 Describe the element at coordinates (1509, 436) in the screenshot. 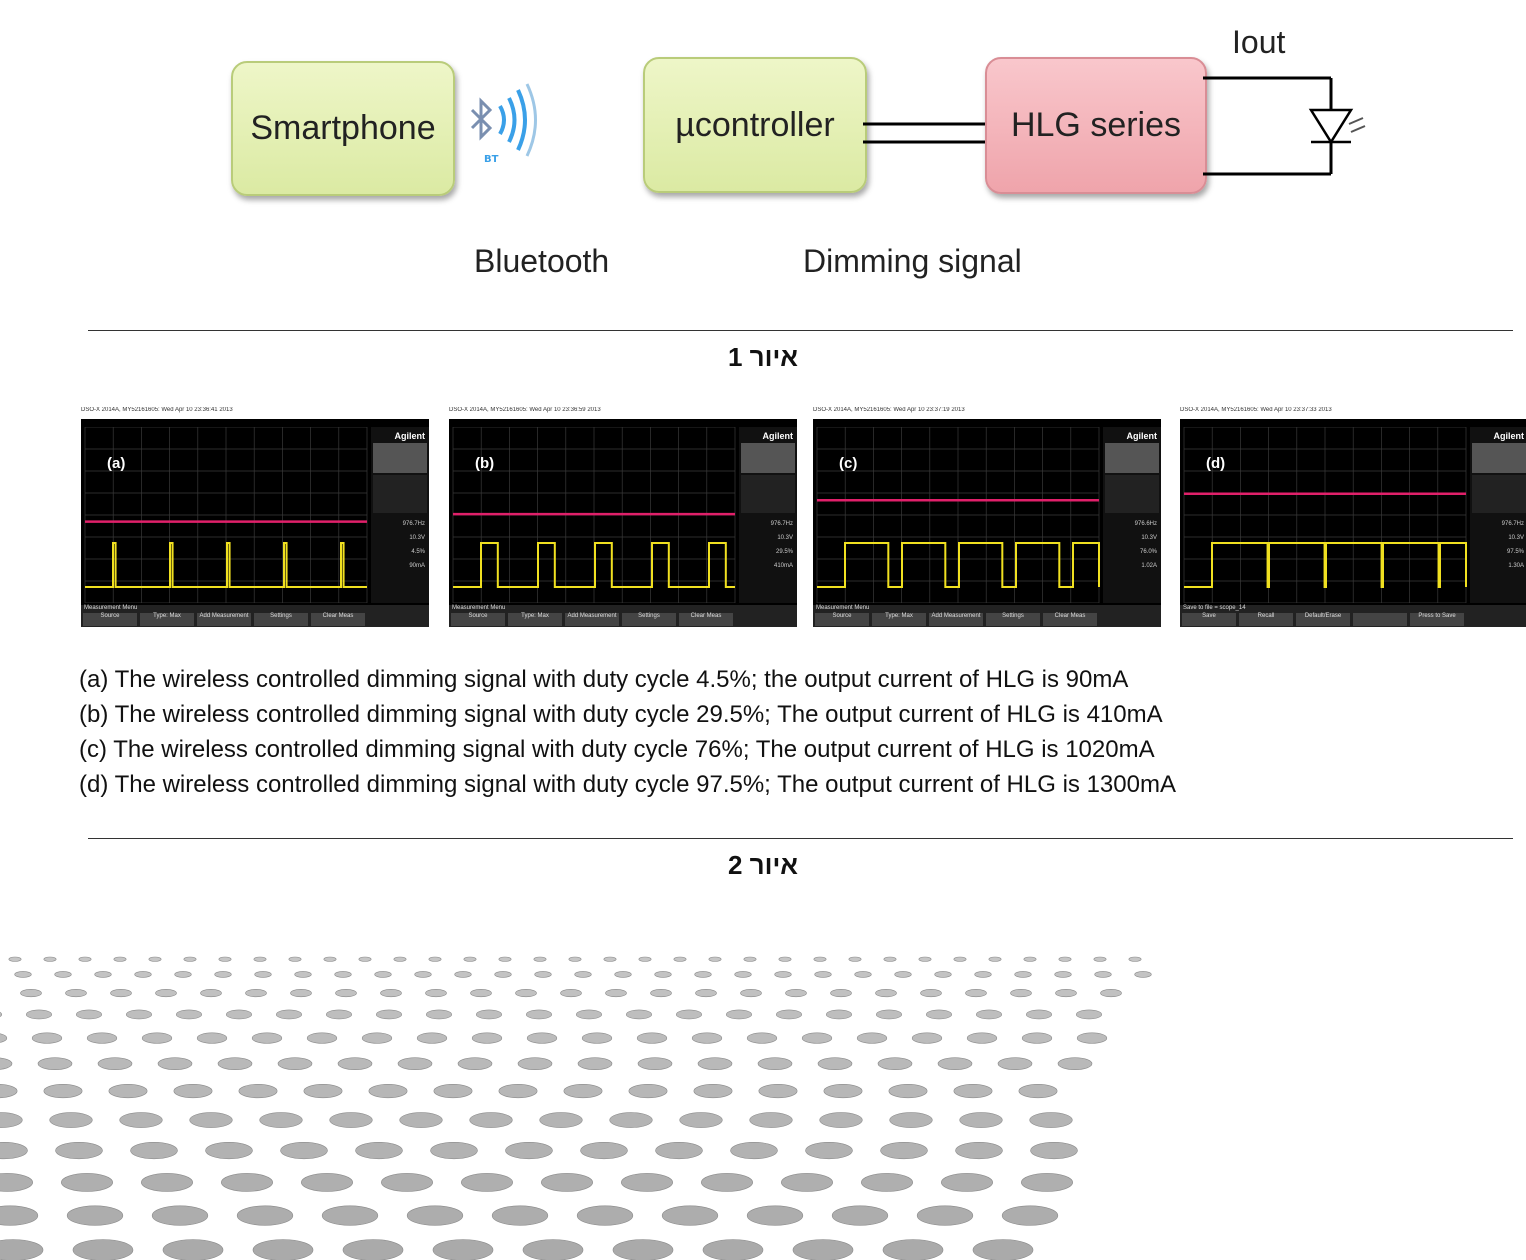

I see `agilent-logo: Agilent` at that location.